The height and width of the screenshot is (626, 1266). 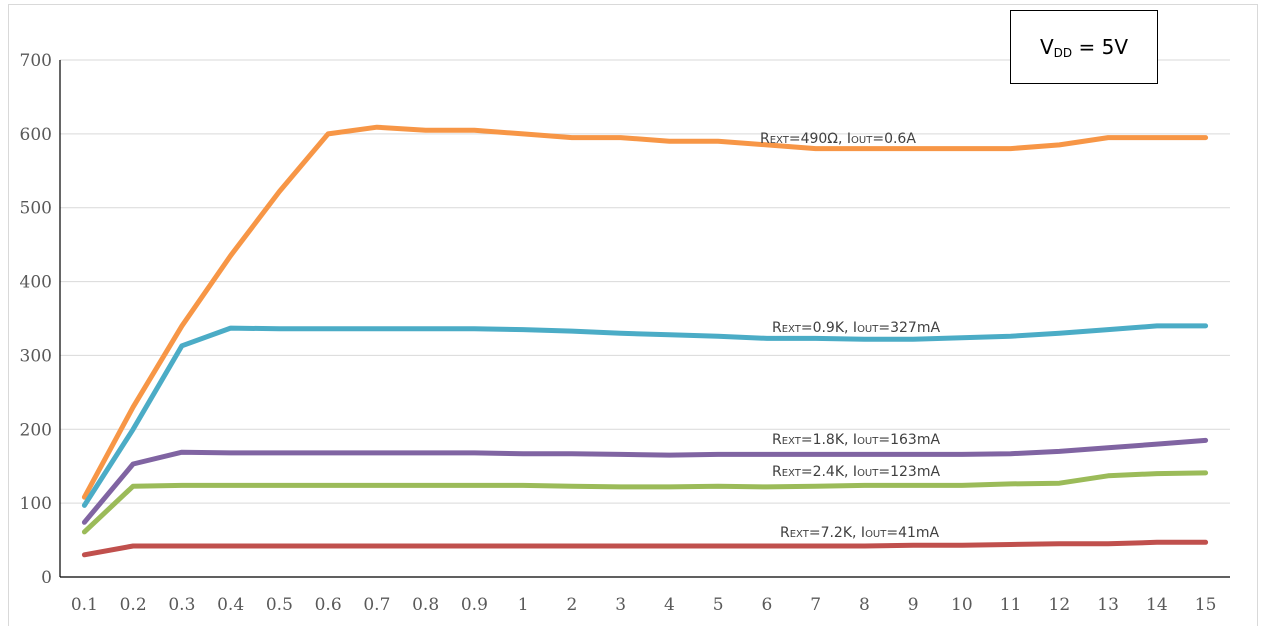 I want to click on series-label: REXT=7.2K, IOUT=41mA, so click(x=860, y=533).